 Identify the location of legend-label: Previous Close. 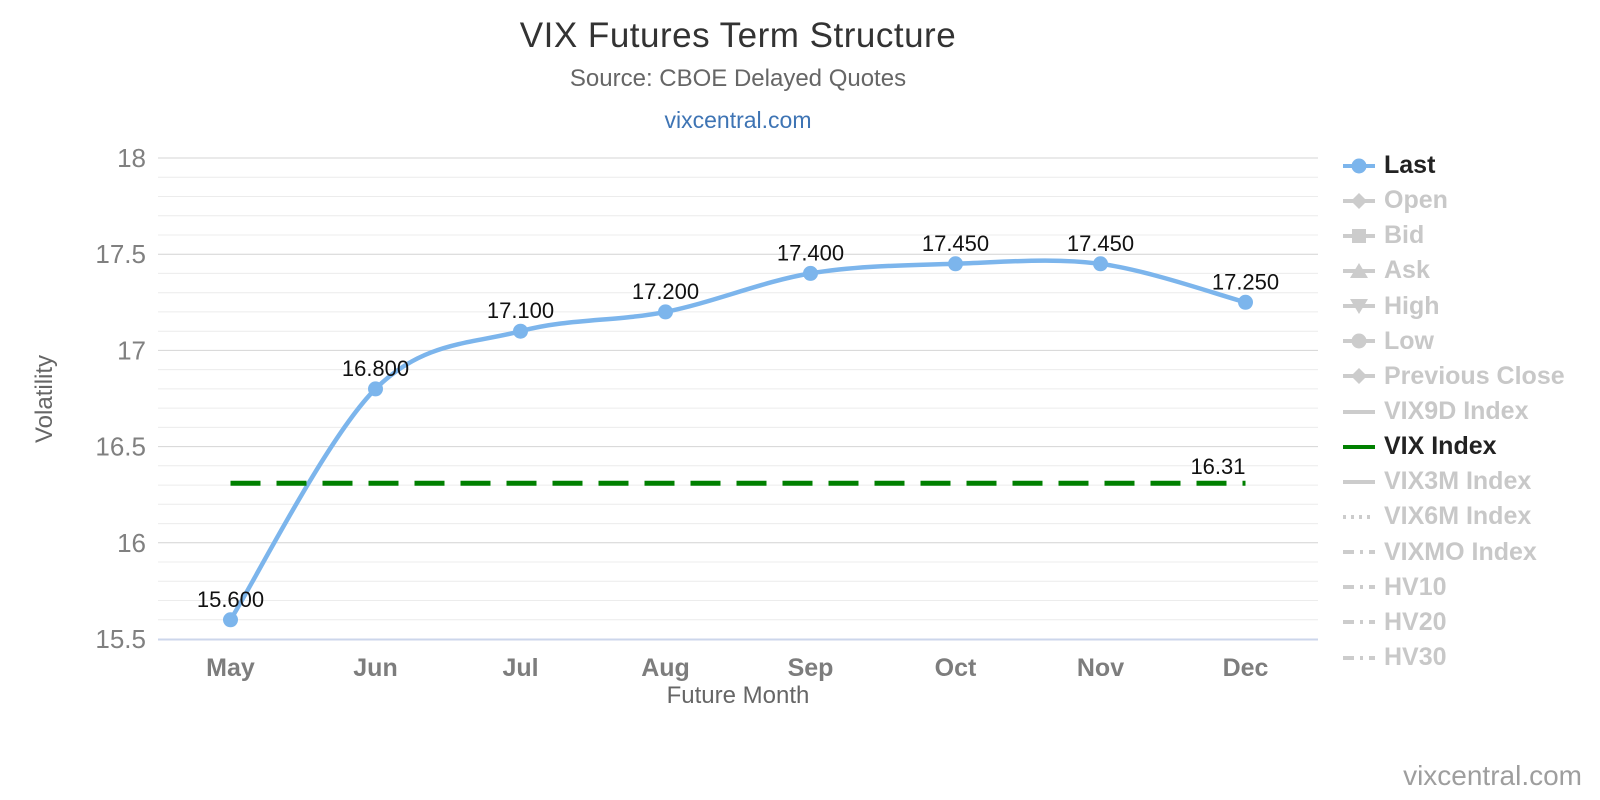
(1474, 375).